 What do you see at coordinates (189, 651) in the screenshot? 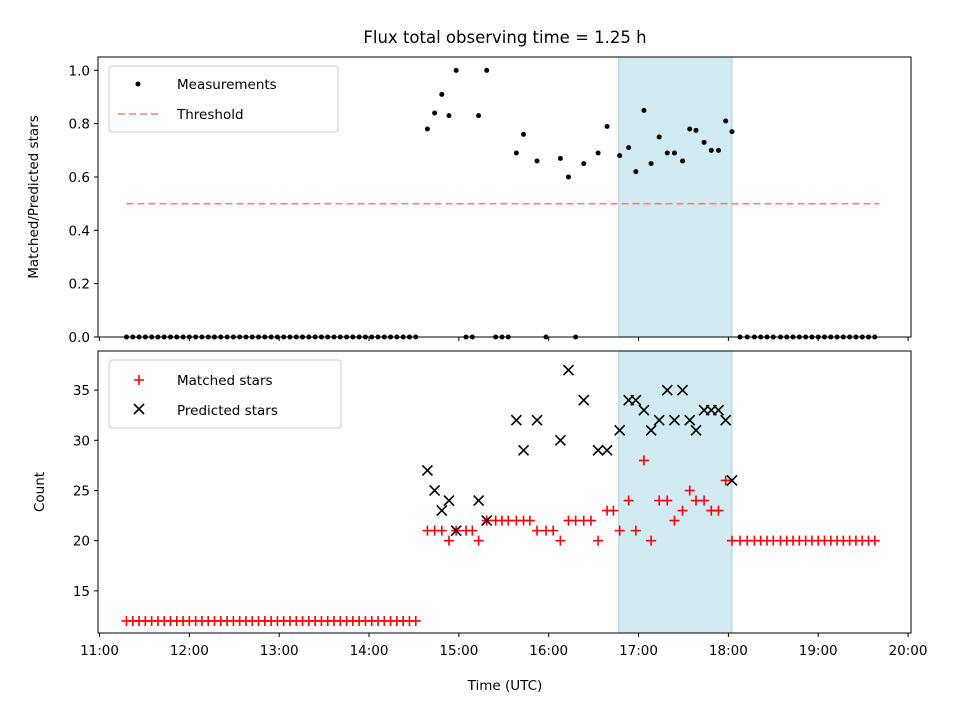
I see `x-tick-label: 12:00` at bounding box center [189, 651].